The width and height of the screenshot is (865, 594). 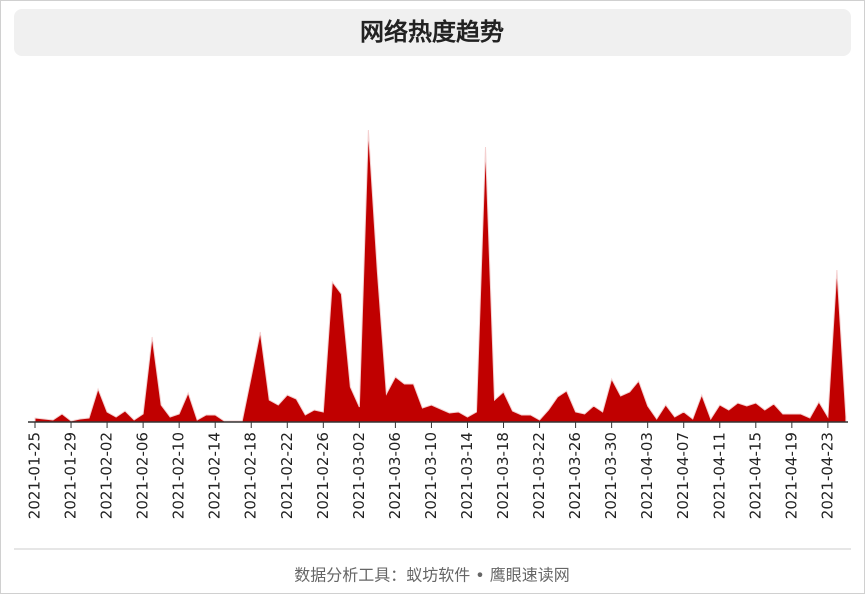 I want to click on footer: 数据分析工具：蚁坊软件 • 鹰眼速读网, so click(x=432, y=575).